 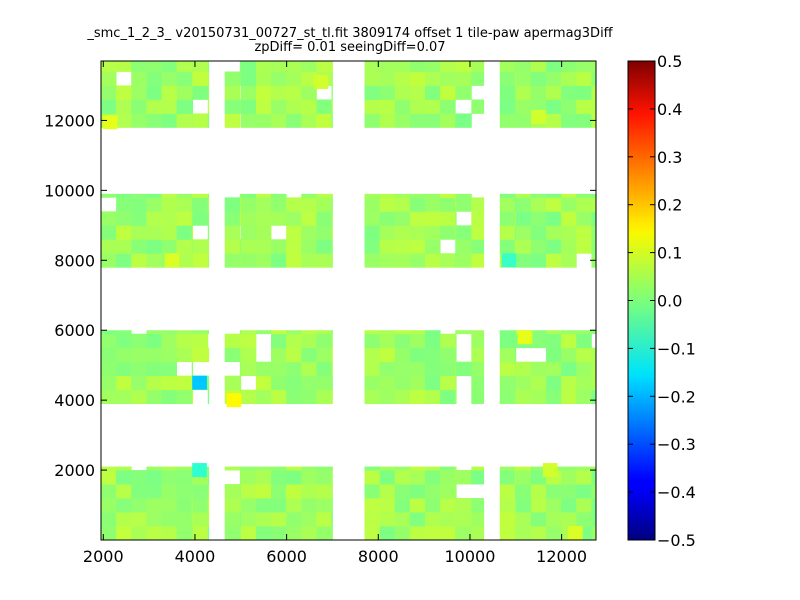 What do you see at coordinates (676, 540) in the screenshot?
I see `colorbar-tick-label: −0.5` at bounding box center [676, 540].